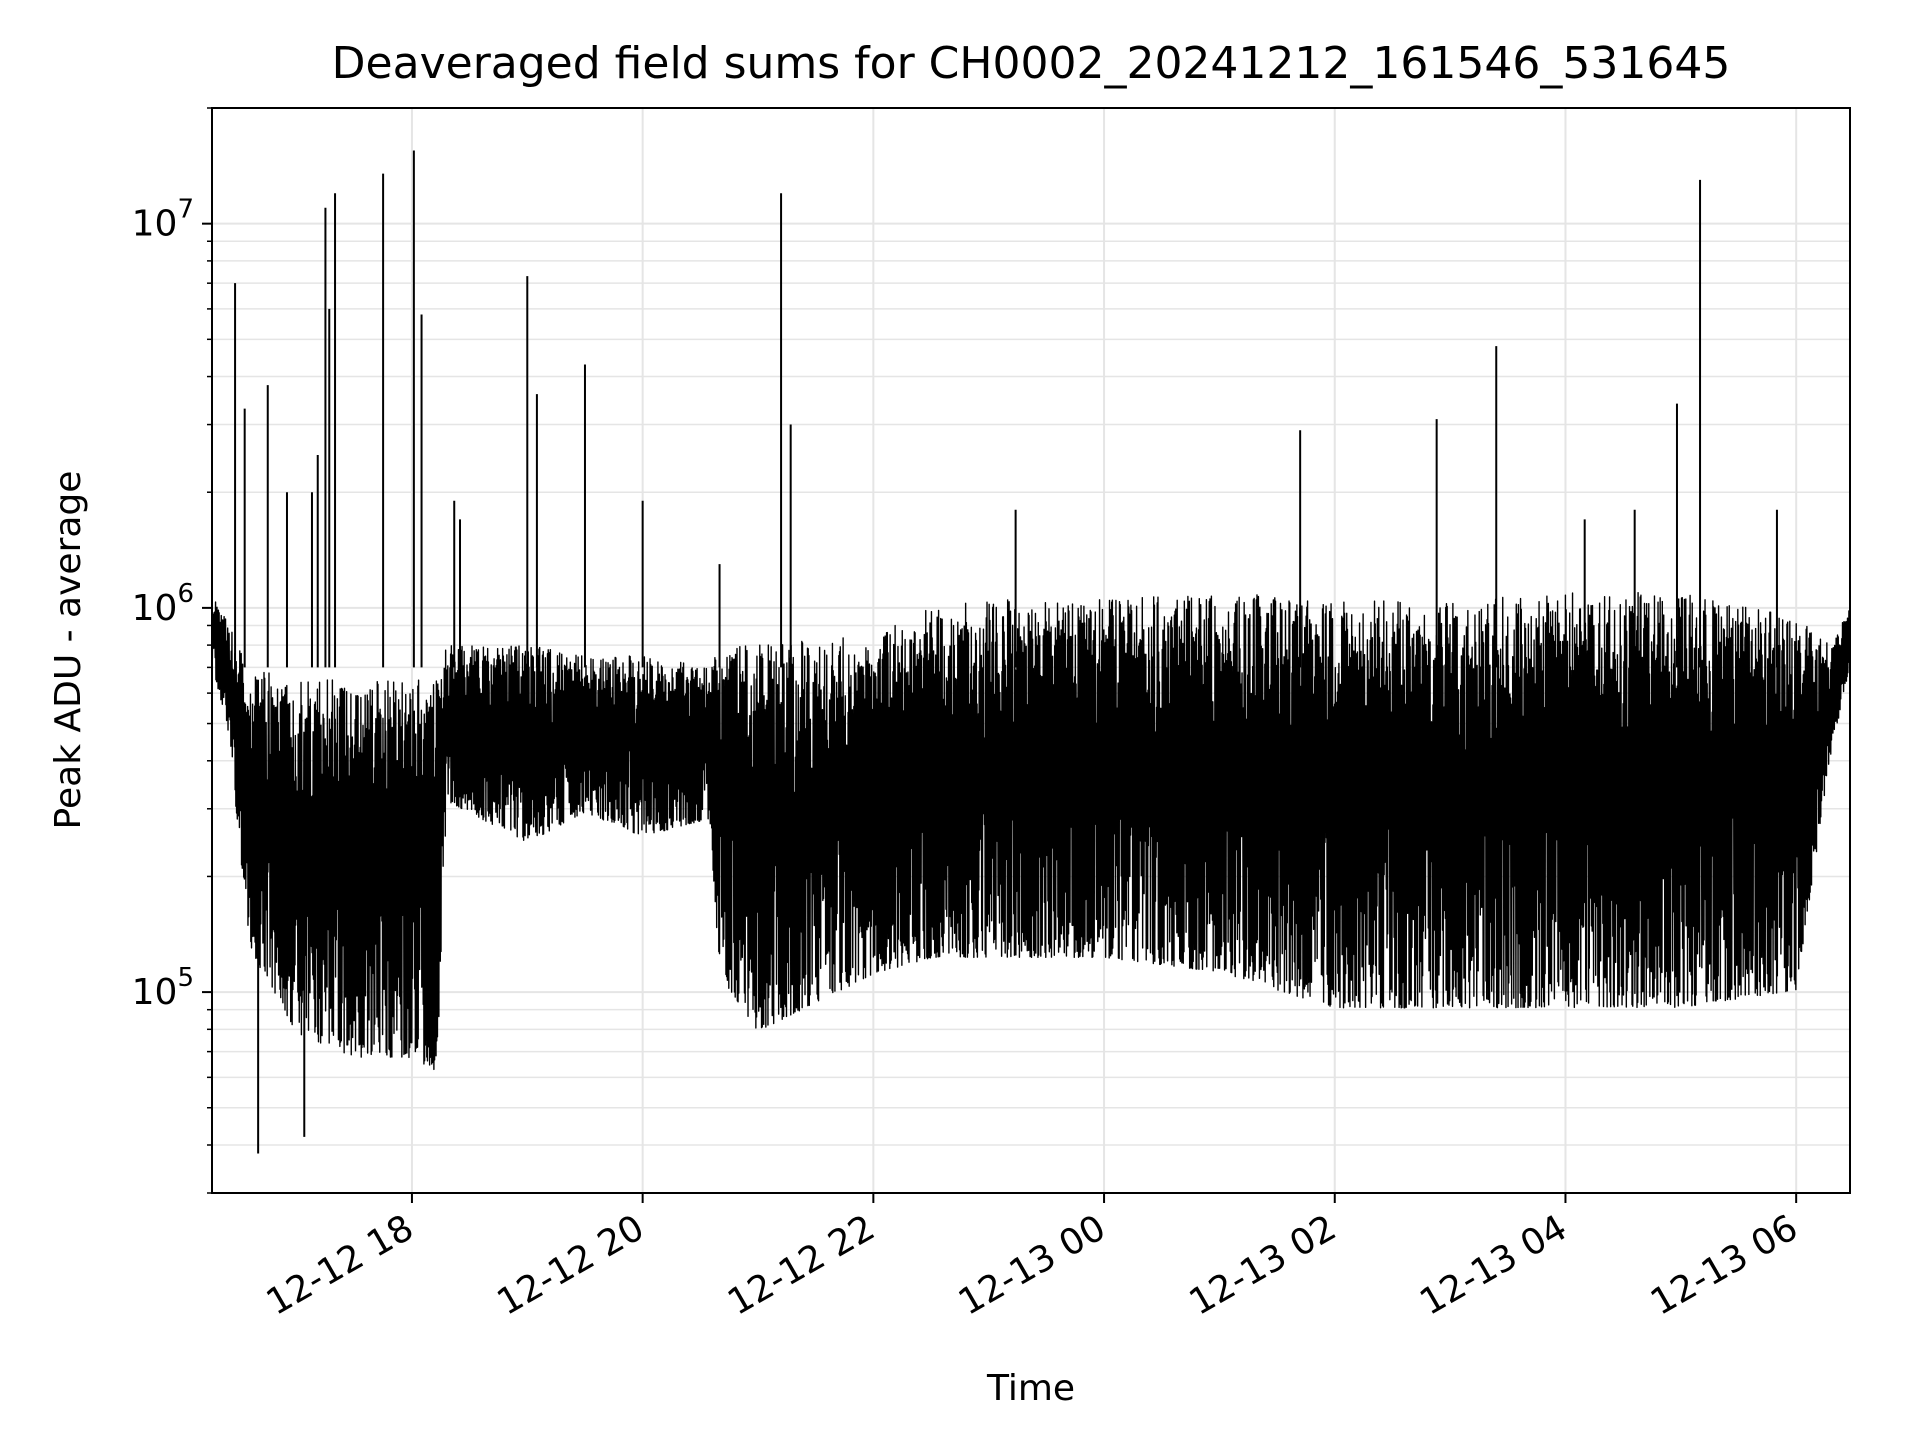  What do you see at coordinates (163, 220) in the screenshot?
I see `y-tick-label: 10⁷` at bounding box center [163, 220].